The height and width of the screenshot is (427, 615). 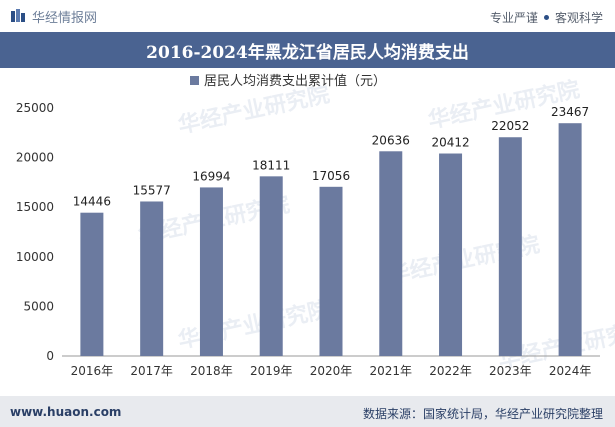 What do you see at coordinates (307, 411) in the screenshot?
I see `footer: www.huaon.com 数据来源：国家统计局，华经产业研究院整理` at bounding box center [307, 411].